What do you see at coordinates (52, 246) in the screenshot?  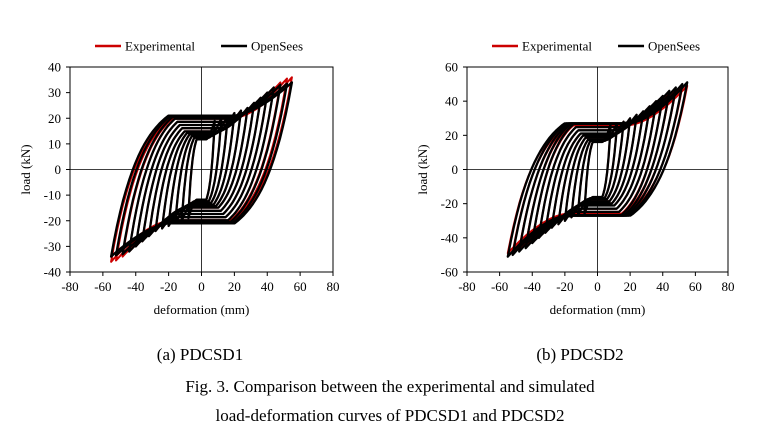 I see `y-tick-label: -30` at bounding box center [52, 246].